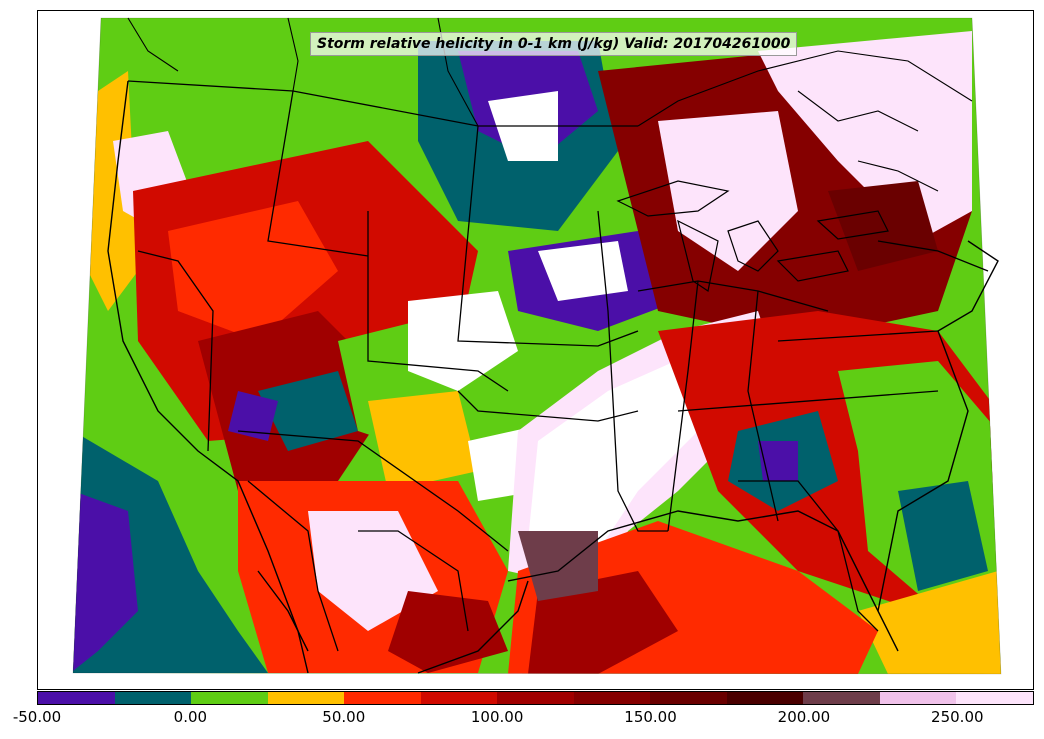 The width and height of the screenshot is (1044, 739). I want to click on colorbar-tick-label: 200.00, so click(804, 717).